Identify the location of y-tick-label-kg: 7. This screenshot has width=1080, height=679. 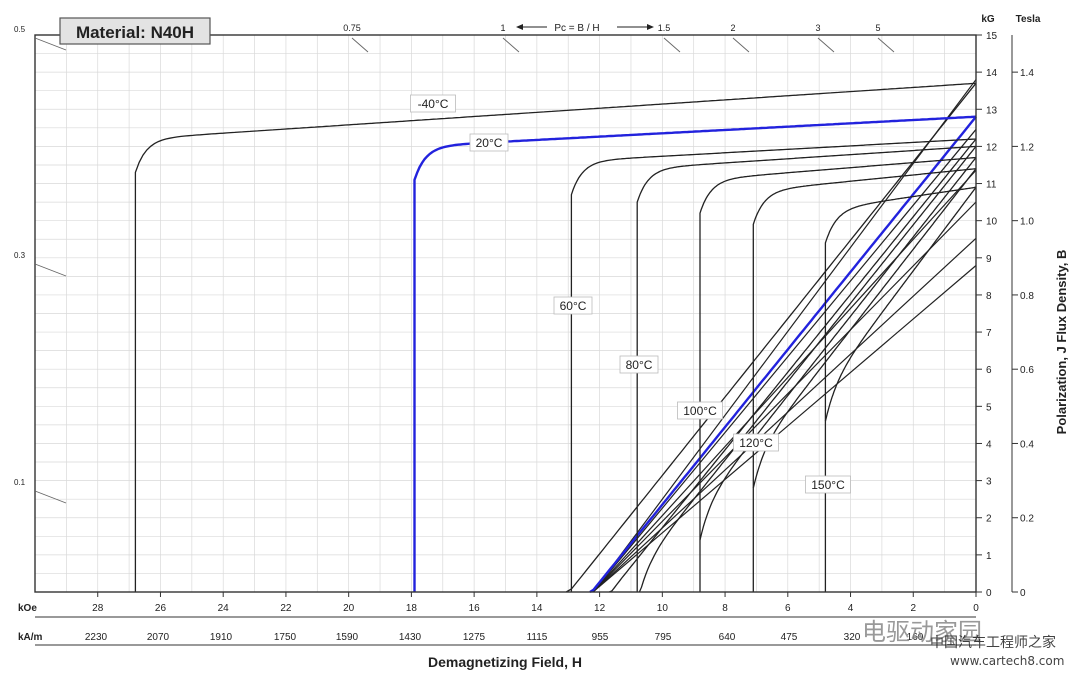
(989, 333).